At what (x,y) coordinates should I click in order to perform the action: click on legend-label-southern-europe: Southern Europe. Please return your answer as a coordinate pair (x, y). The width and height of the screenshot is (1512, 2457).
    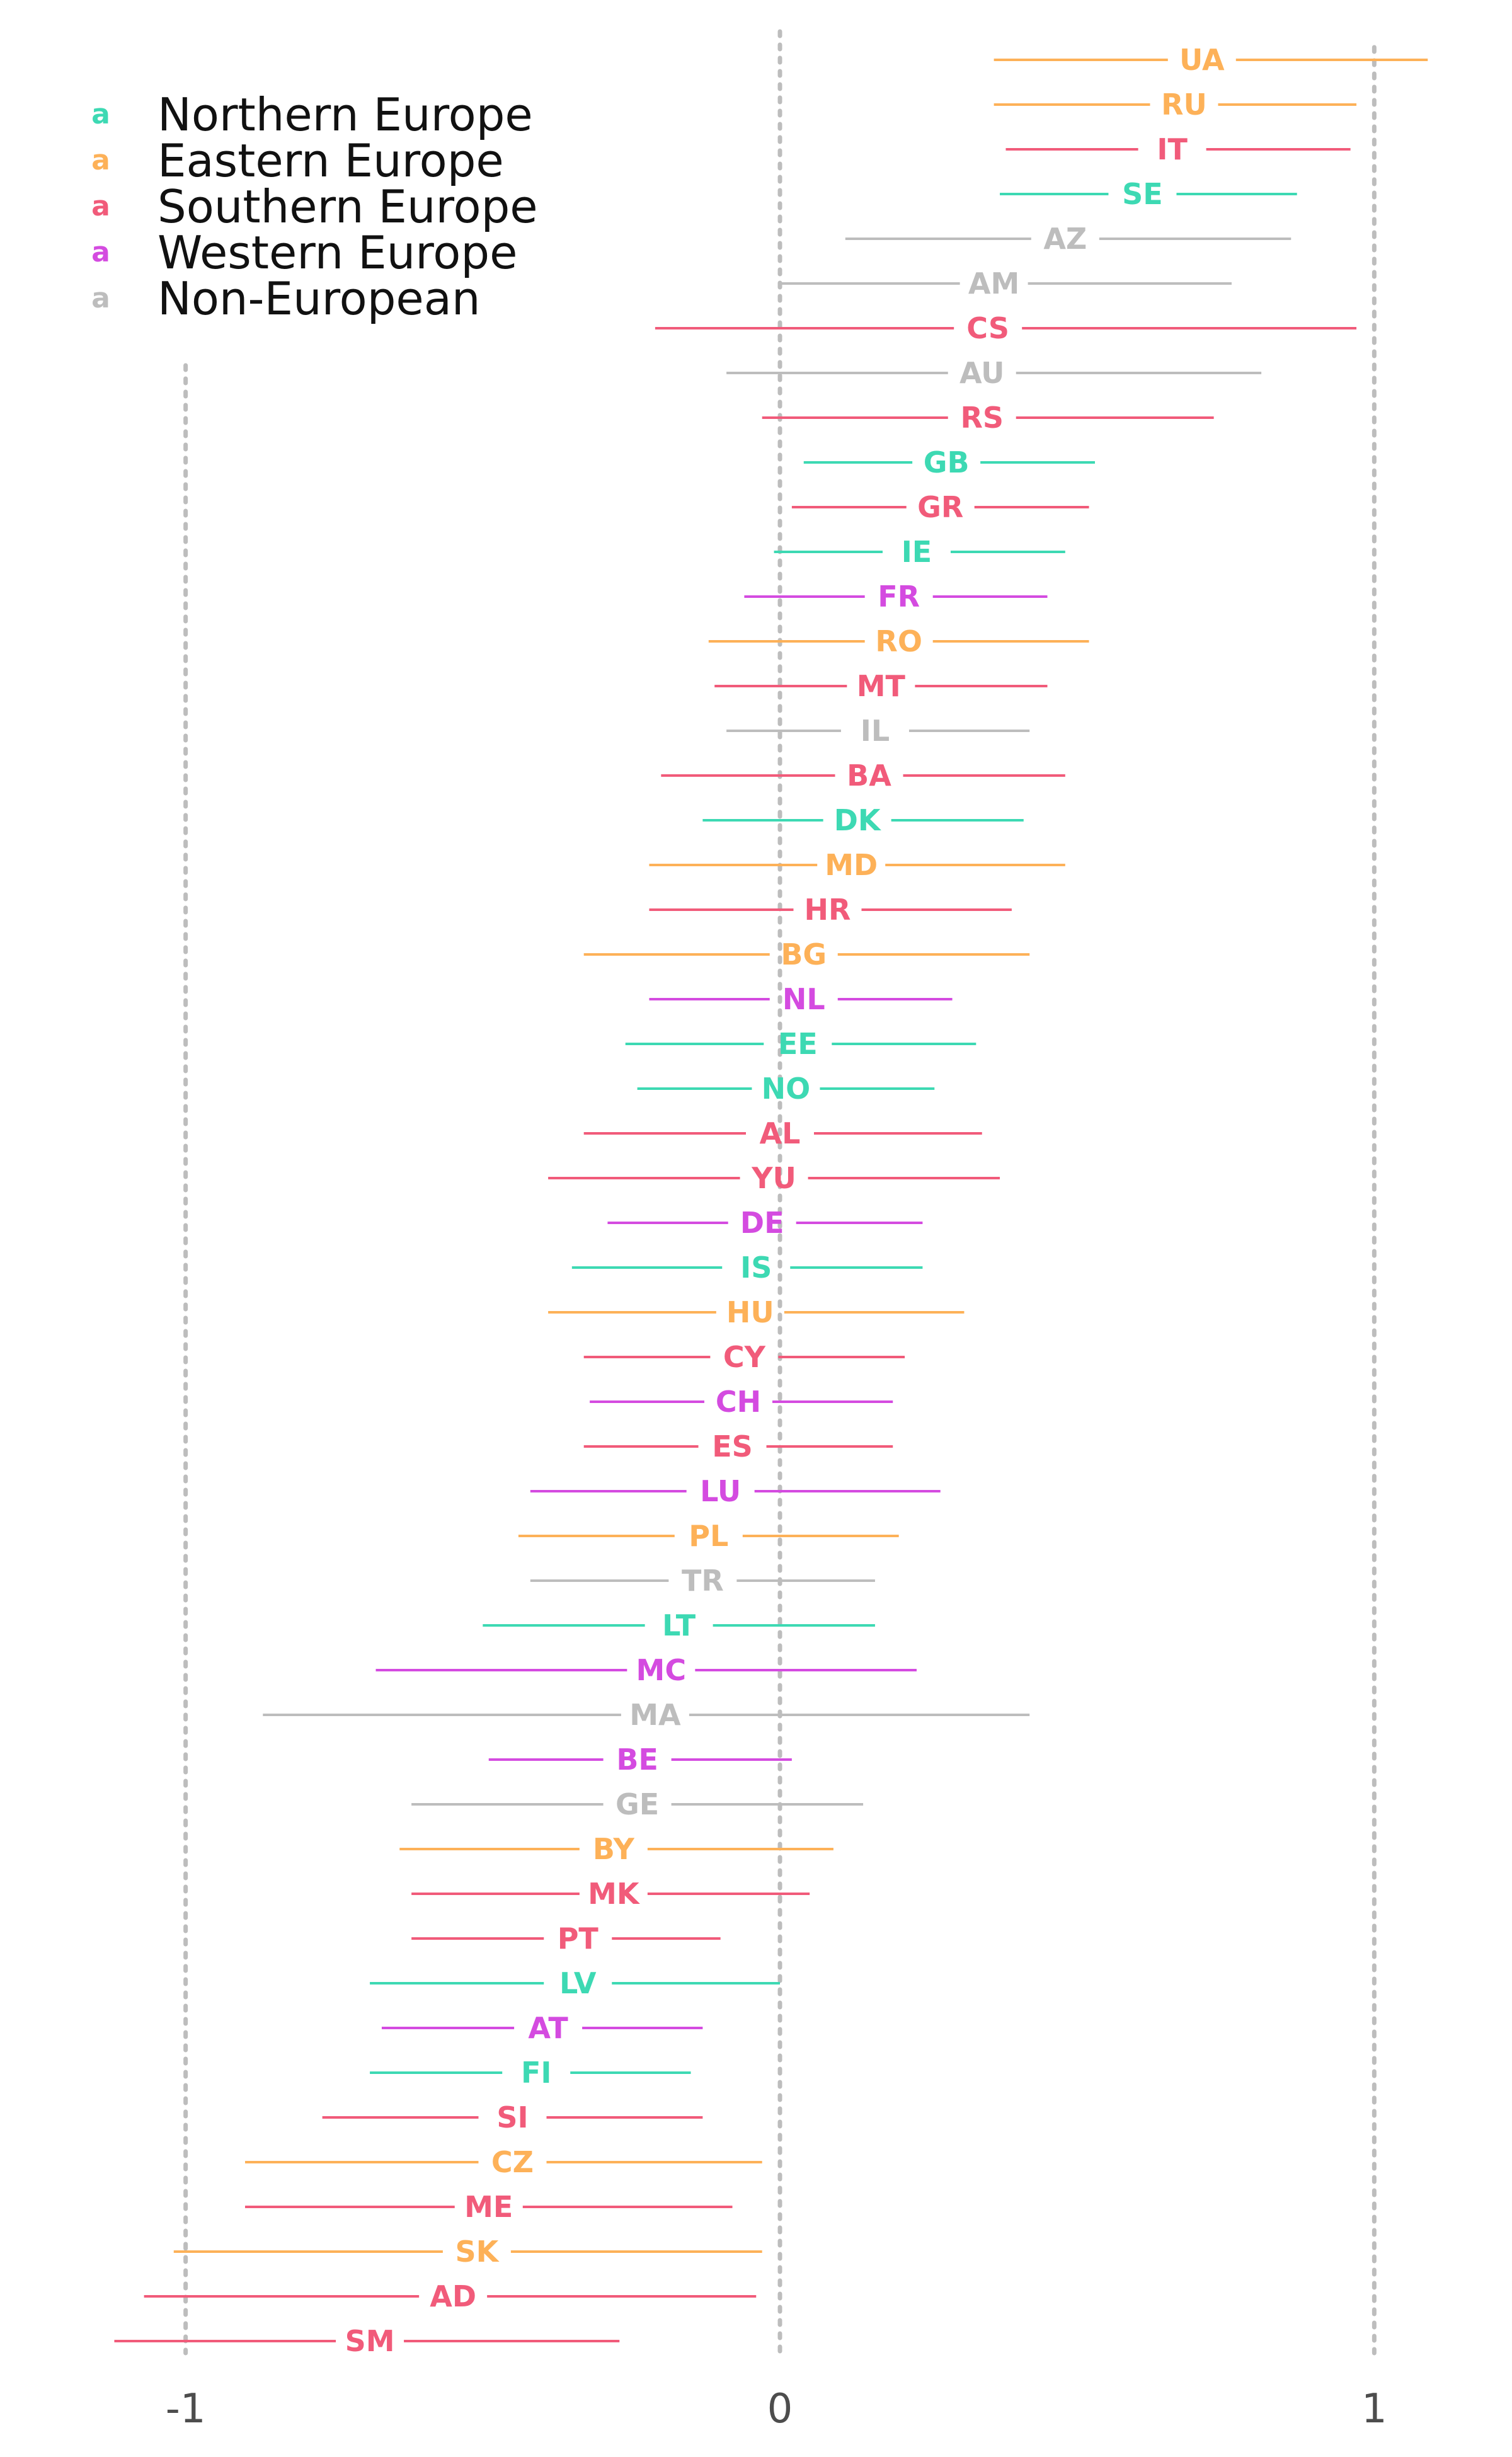
    Looking at the image, I should click on (348, 206).